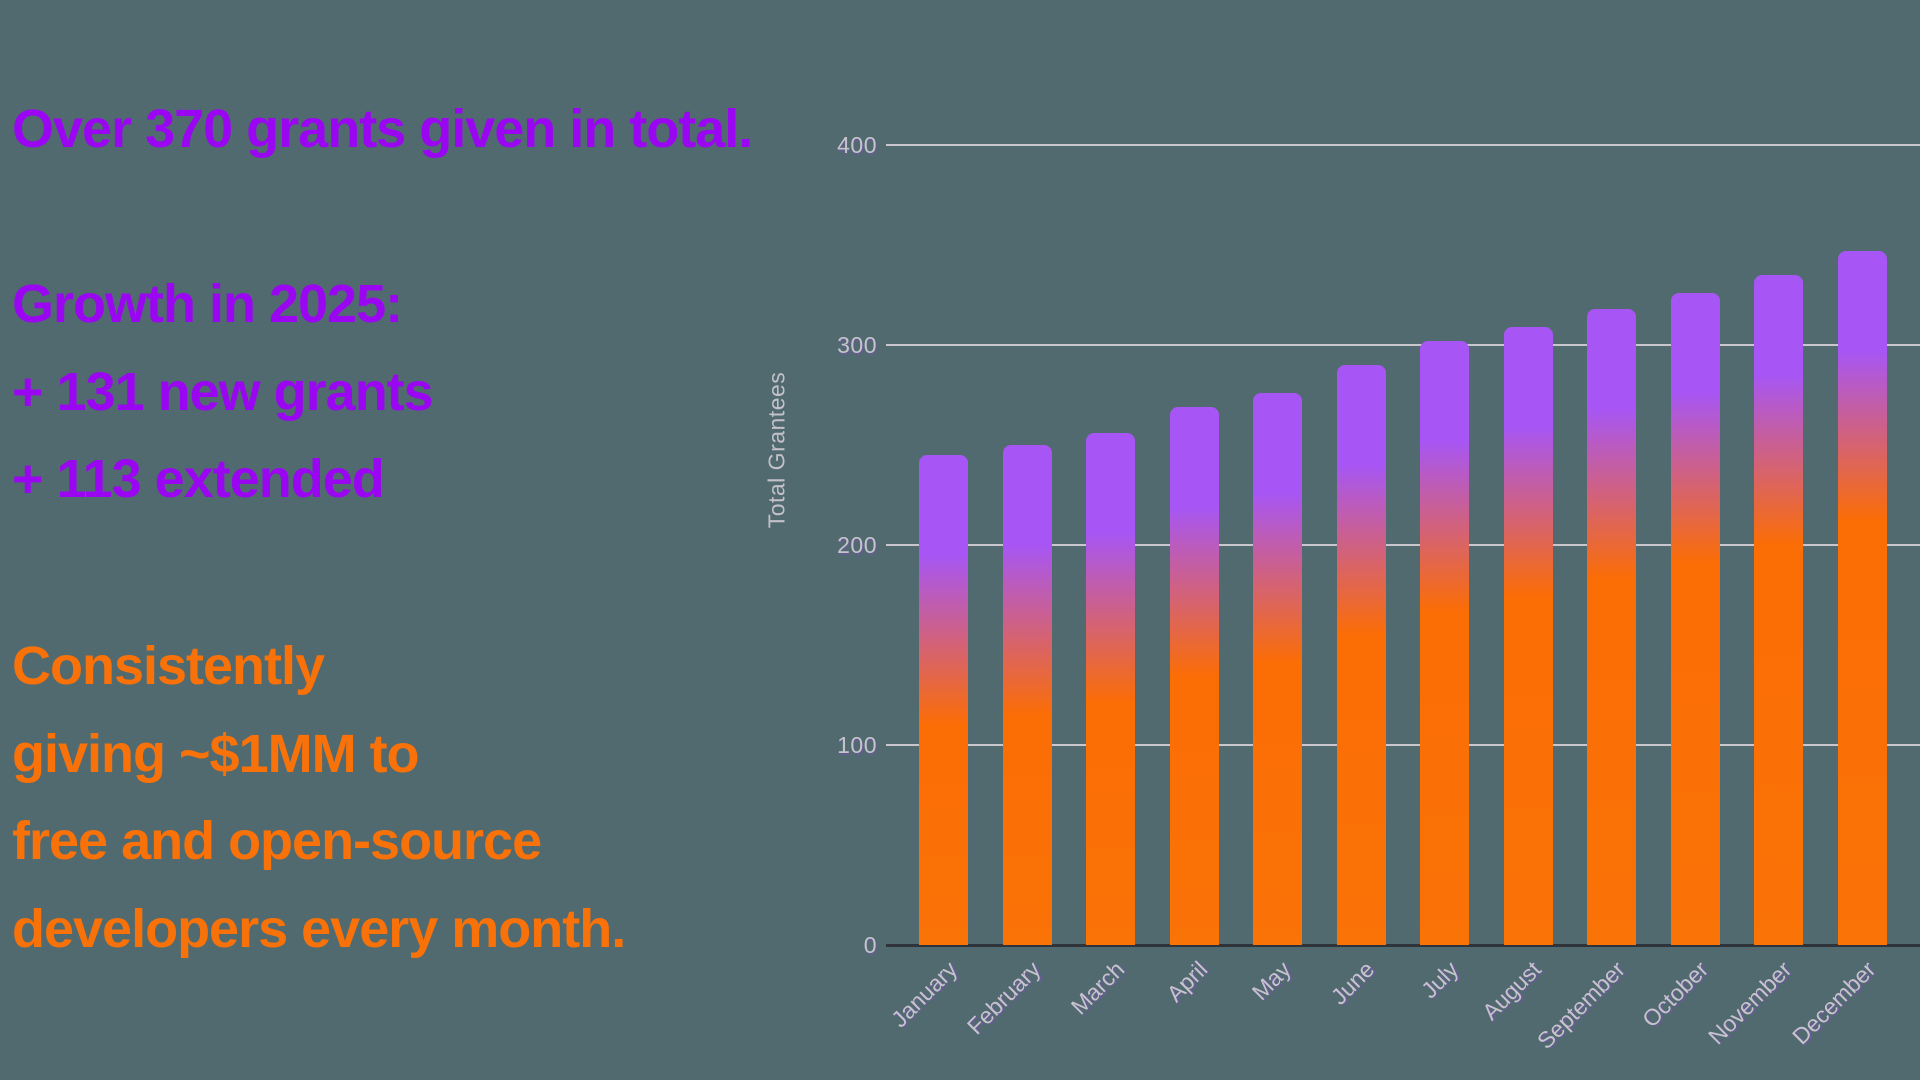 Image resolution: width=1920 pixels, height=1080 pixels. Describe the element at coordinates (1361, 655) in the screenshot. I see `bar-june` at that location.